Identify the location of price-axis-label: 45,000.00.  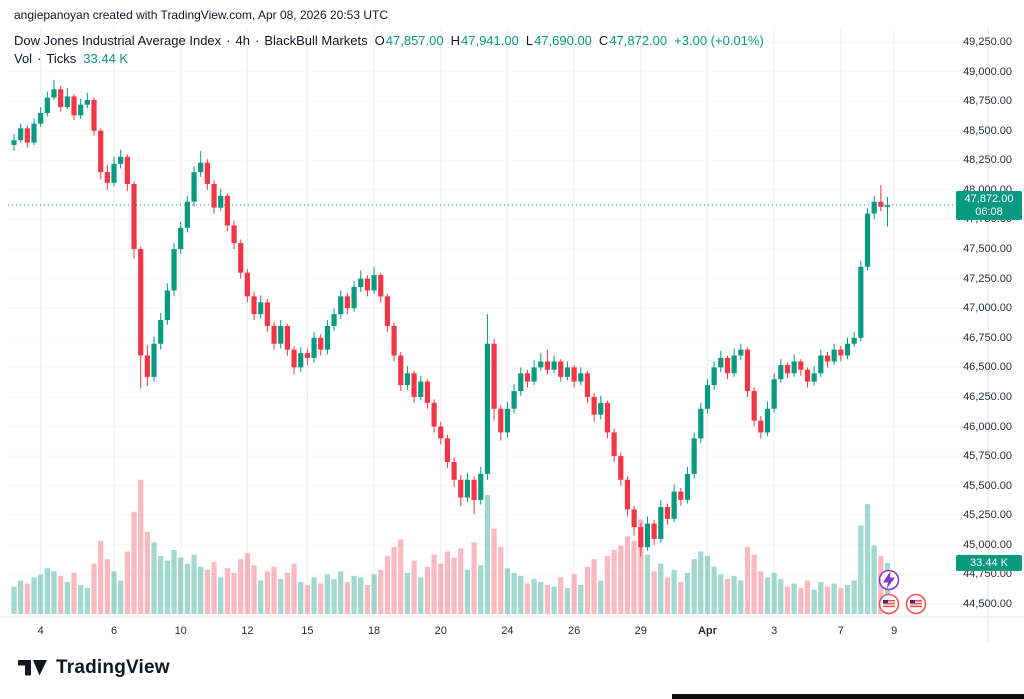
(987, 544).